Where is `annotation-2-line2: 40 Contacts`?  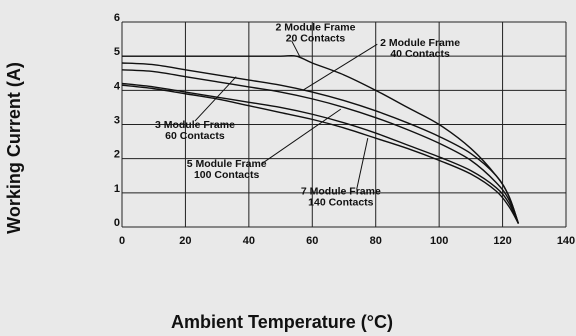 annotation-2-line2: 40 Contacts is located at coordinates (420, 54).